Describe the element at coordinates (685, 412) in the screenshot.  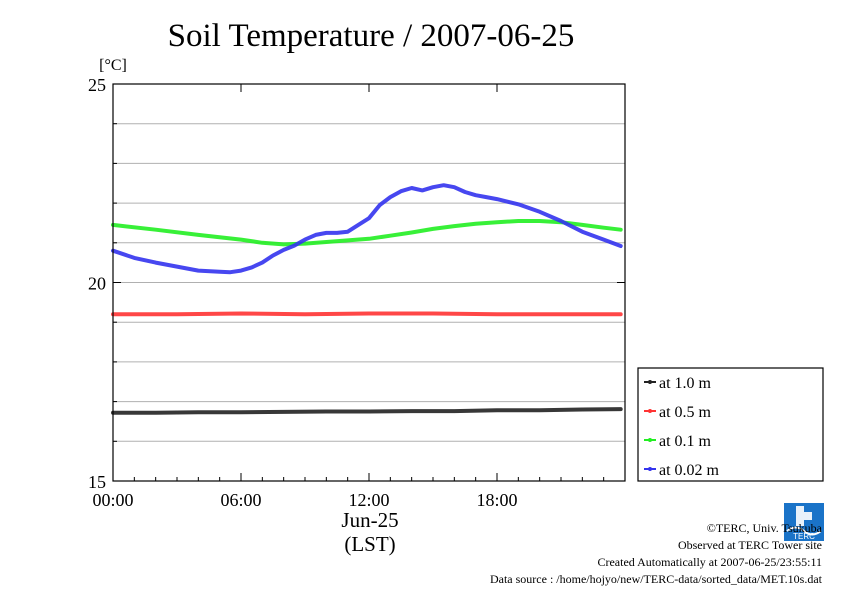
I see `legend-label-1: at 0.5 m` at that location.